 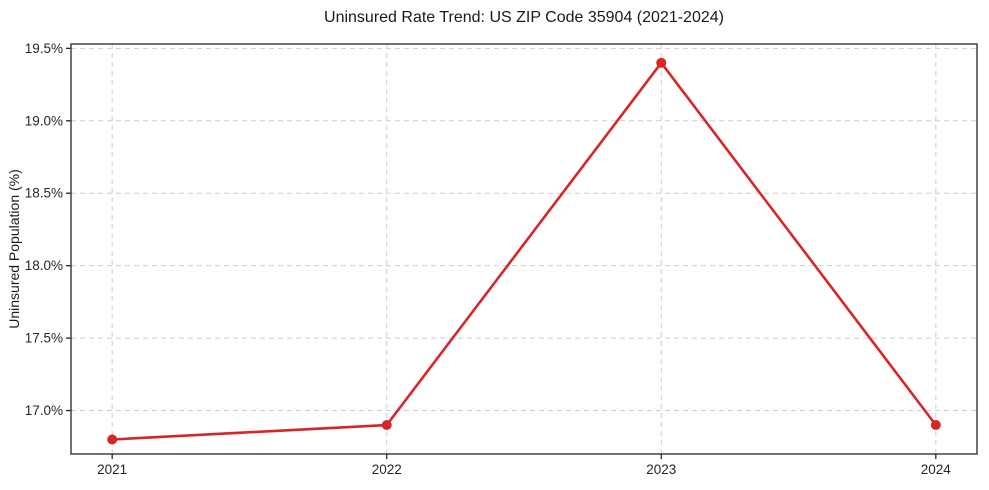 What do you see at coordinates (44, 265) in the screenshot?
I see `y-tick-label: 18.0%` at bounding box center [44, 265].